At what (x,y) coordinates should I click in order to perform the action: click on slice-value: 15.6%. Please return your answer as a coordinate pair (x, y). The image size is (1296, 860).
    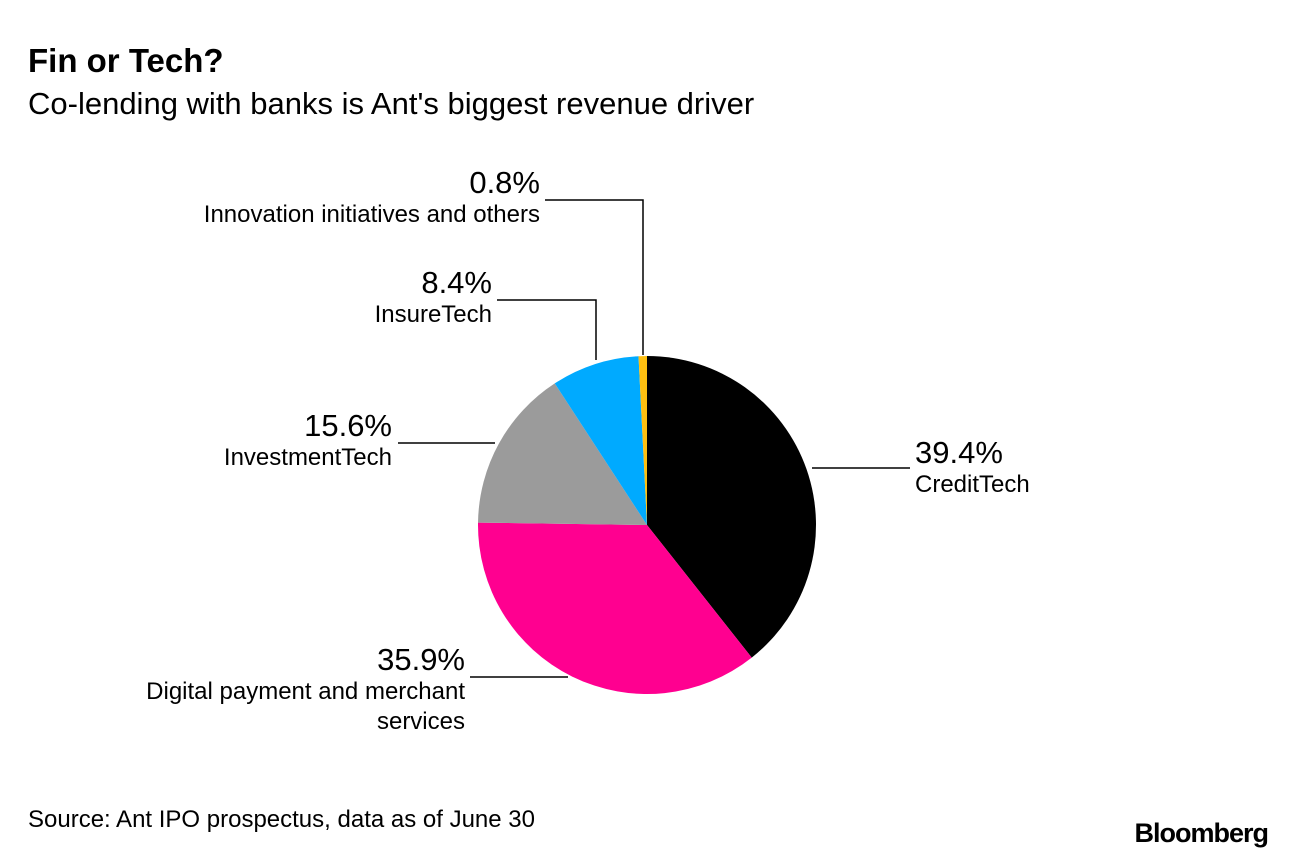
    Looking at the image, I should click on (348, 425).